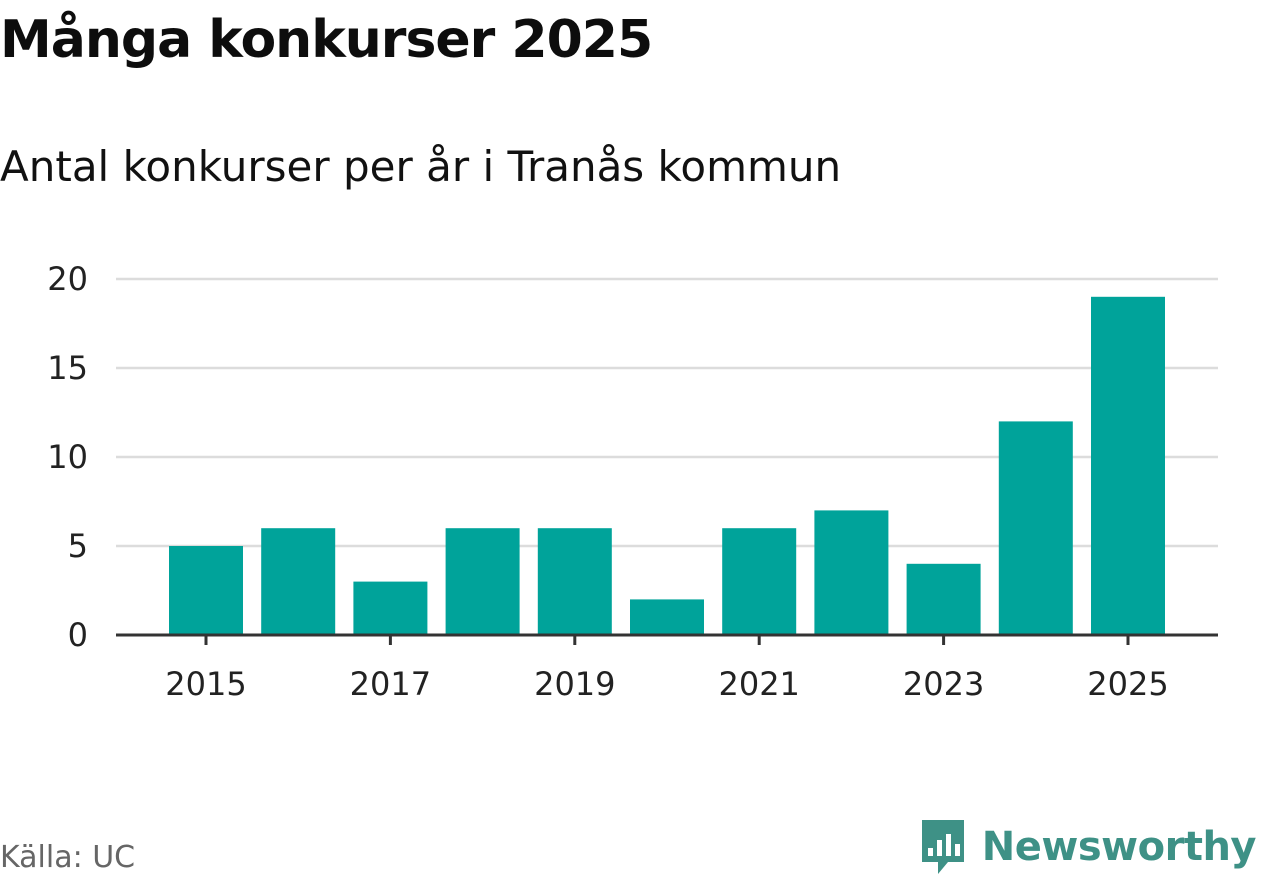  Describe the element at coordinates (943, 684) in the screenshot. I see `x-tick-label-2023: 2023` at that location.